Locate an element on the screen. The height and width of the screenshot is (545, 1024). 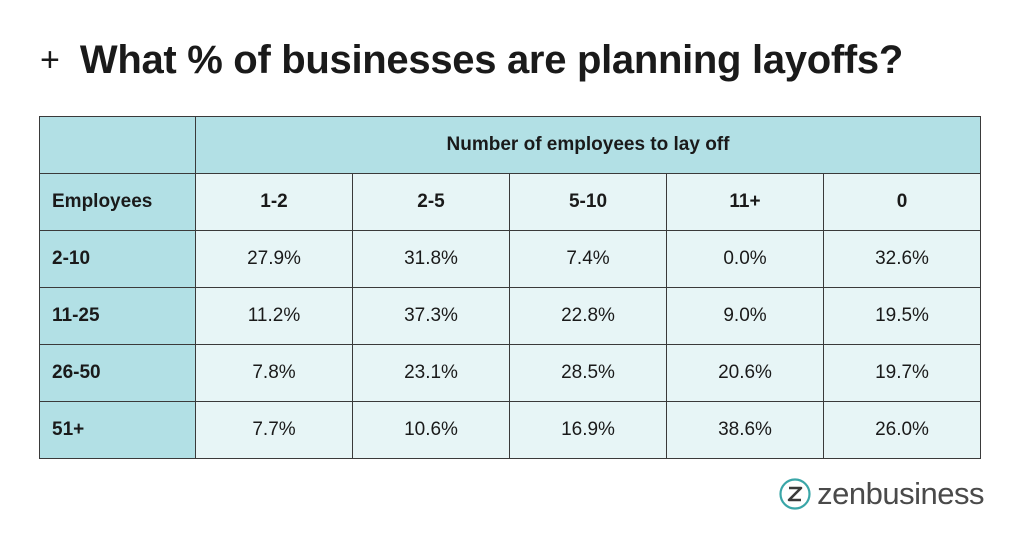
table-cell: 23.1% is located at coordinates (431, 373).